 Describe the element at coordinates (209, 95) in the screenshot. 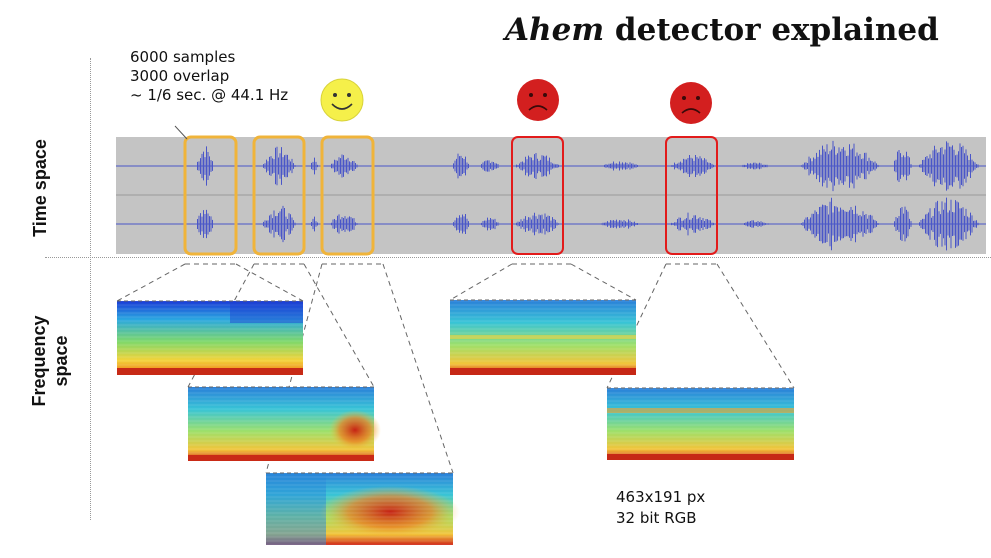

I see `param-duration: ~ 1/6 sec. @ 44.1 Hz` at that location.